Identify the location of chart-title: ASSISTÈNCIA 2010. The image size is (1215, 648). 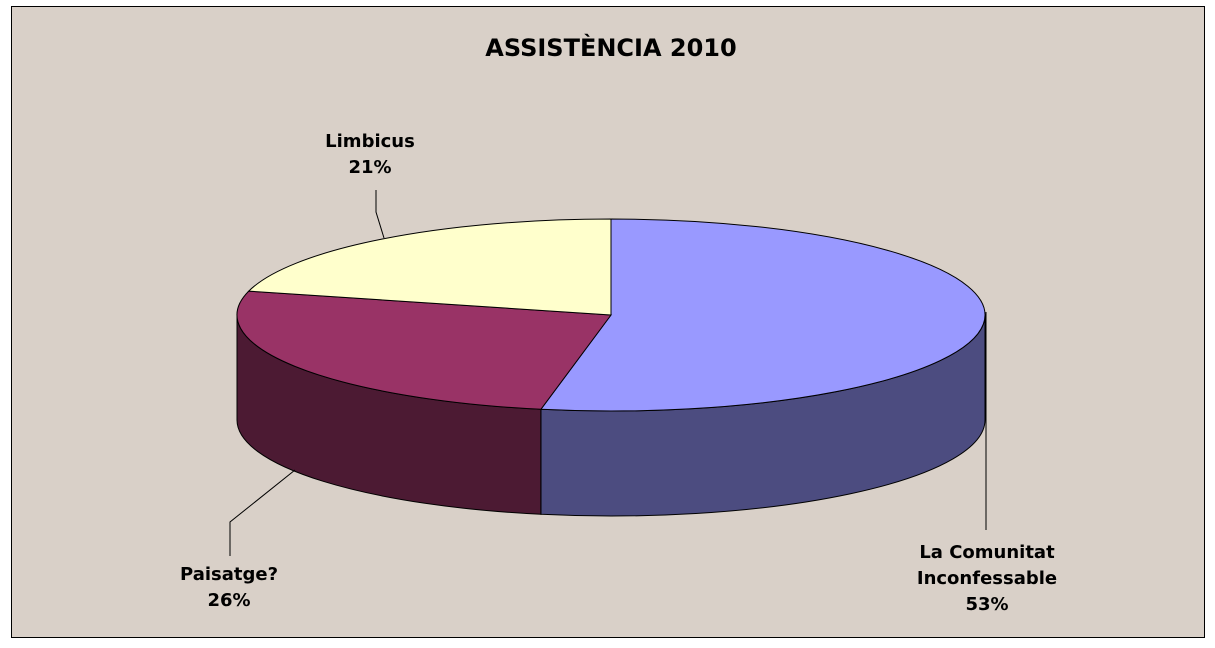
(610, 47).